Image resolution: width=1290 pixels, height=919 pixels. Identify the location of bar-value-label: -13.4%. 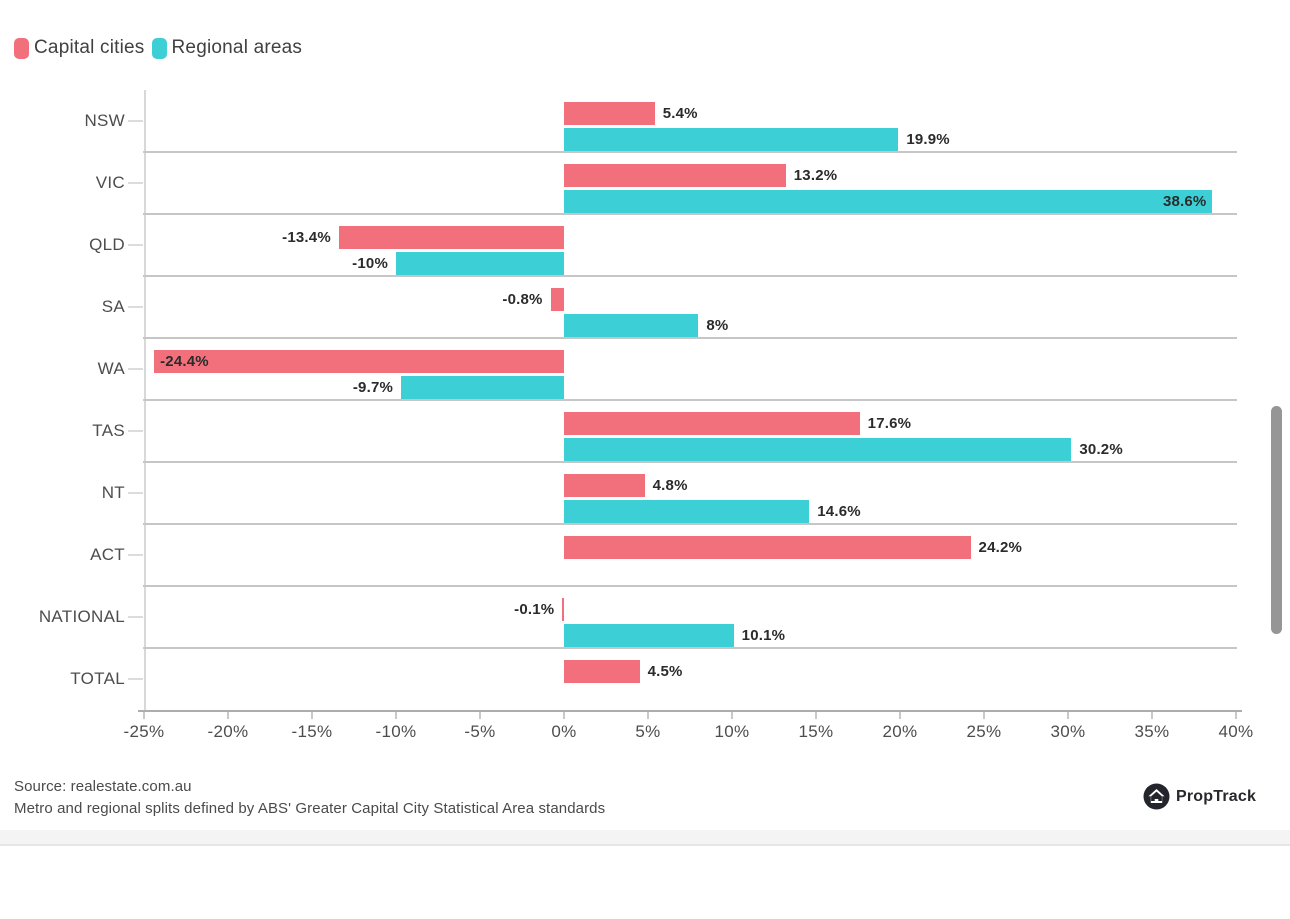
(306, 237).